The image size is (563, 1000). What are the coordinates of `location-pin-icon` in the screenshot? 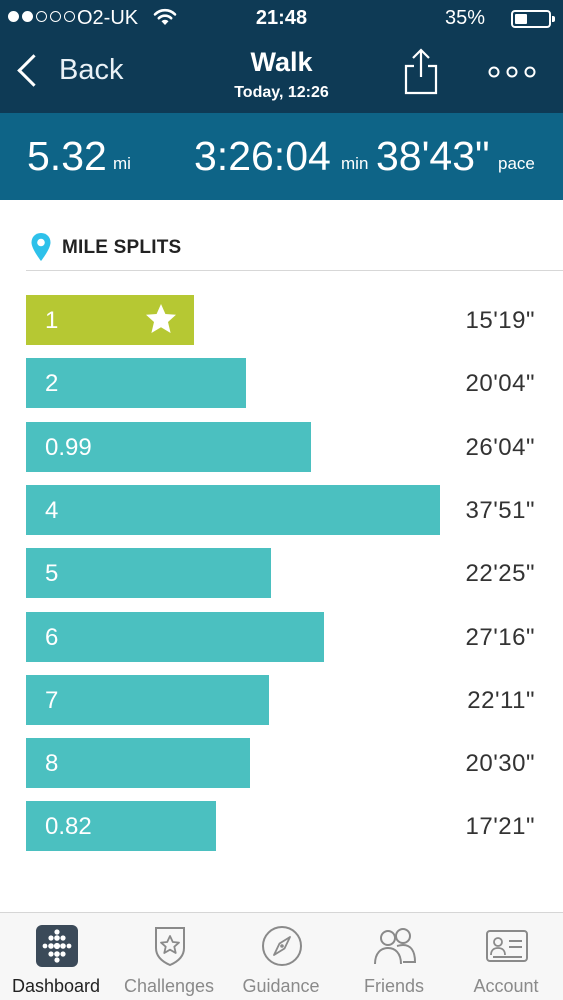 It's located at (41, 247).